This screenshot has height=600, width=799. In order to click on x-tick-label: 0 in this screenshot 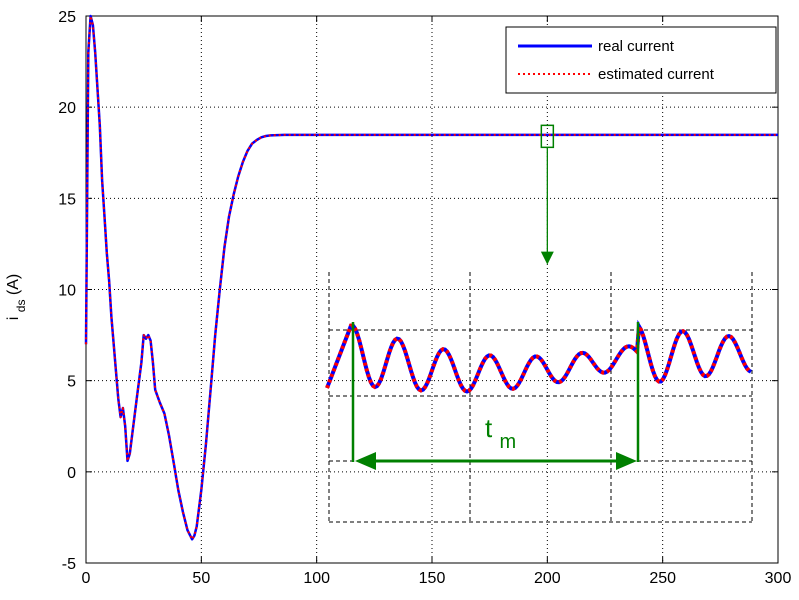, I will do `click(86, 578)`.